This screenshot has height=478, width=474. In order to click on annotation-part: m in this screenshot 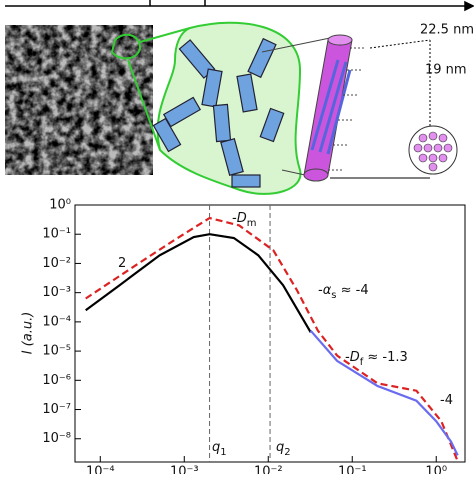, I will do `click(252, 223)`.